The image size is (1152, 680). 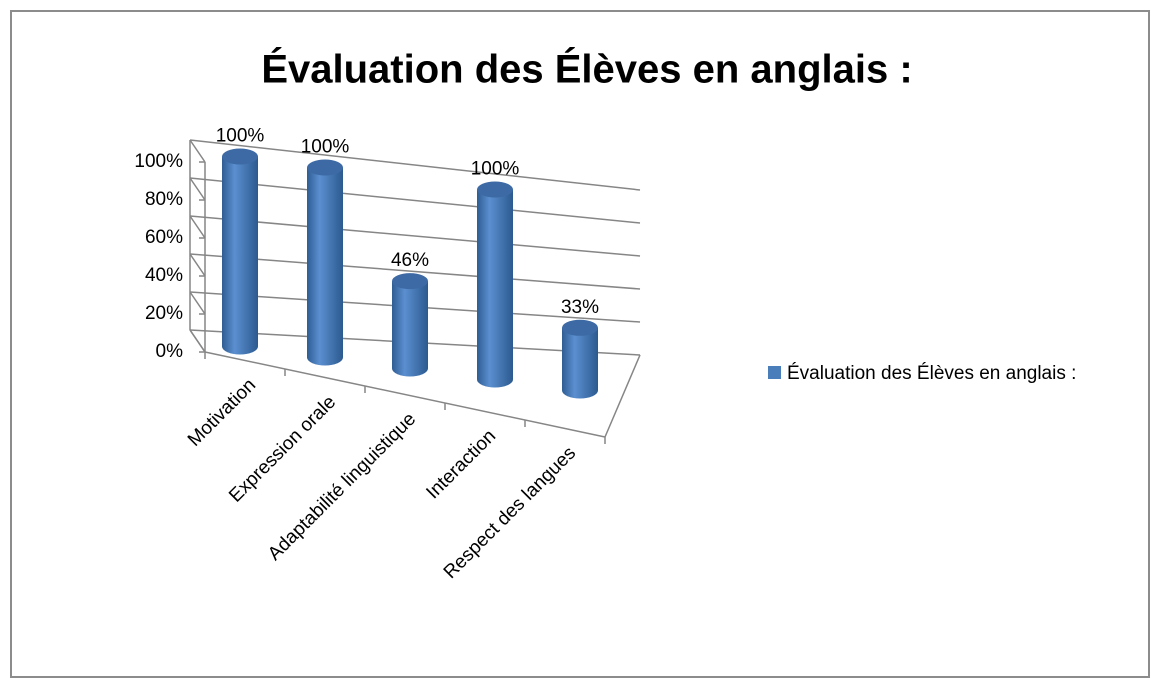 I want to click on data-label: 33%, so click(x=580, y=307).